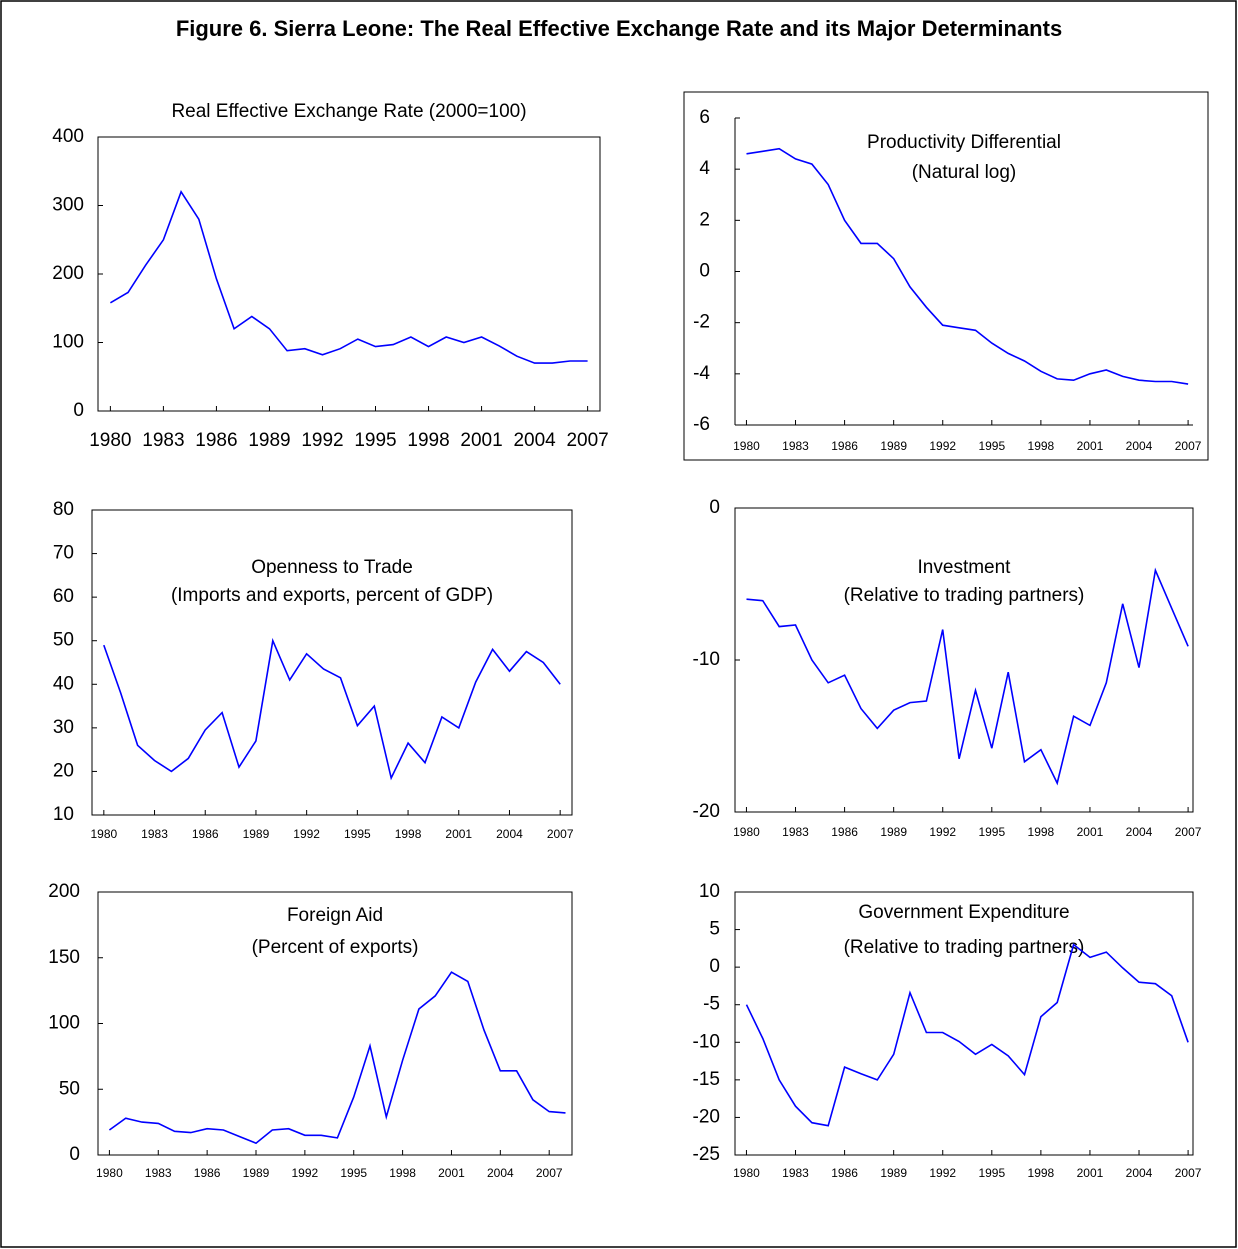 This screenshot has width=1238, height=1249. What do you see at coordinates (63, 814) in the screenshot?
I see `y-tick-label: 10` at bounding box center [63, 814].